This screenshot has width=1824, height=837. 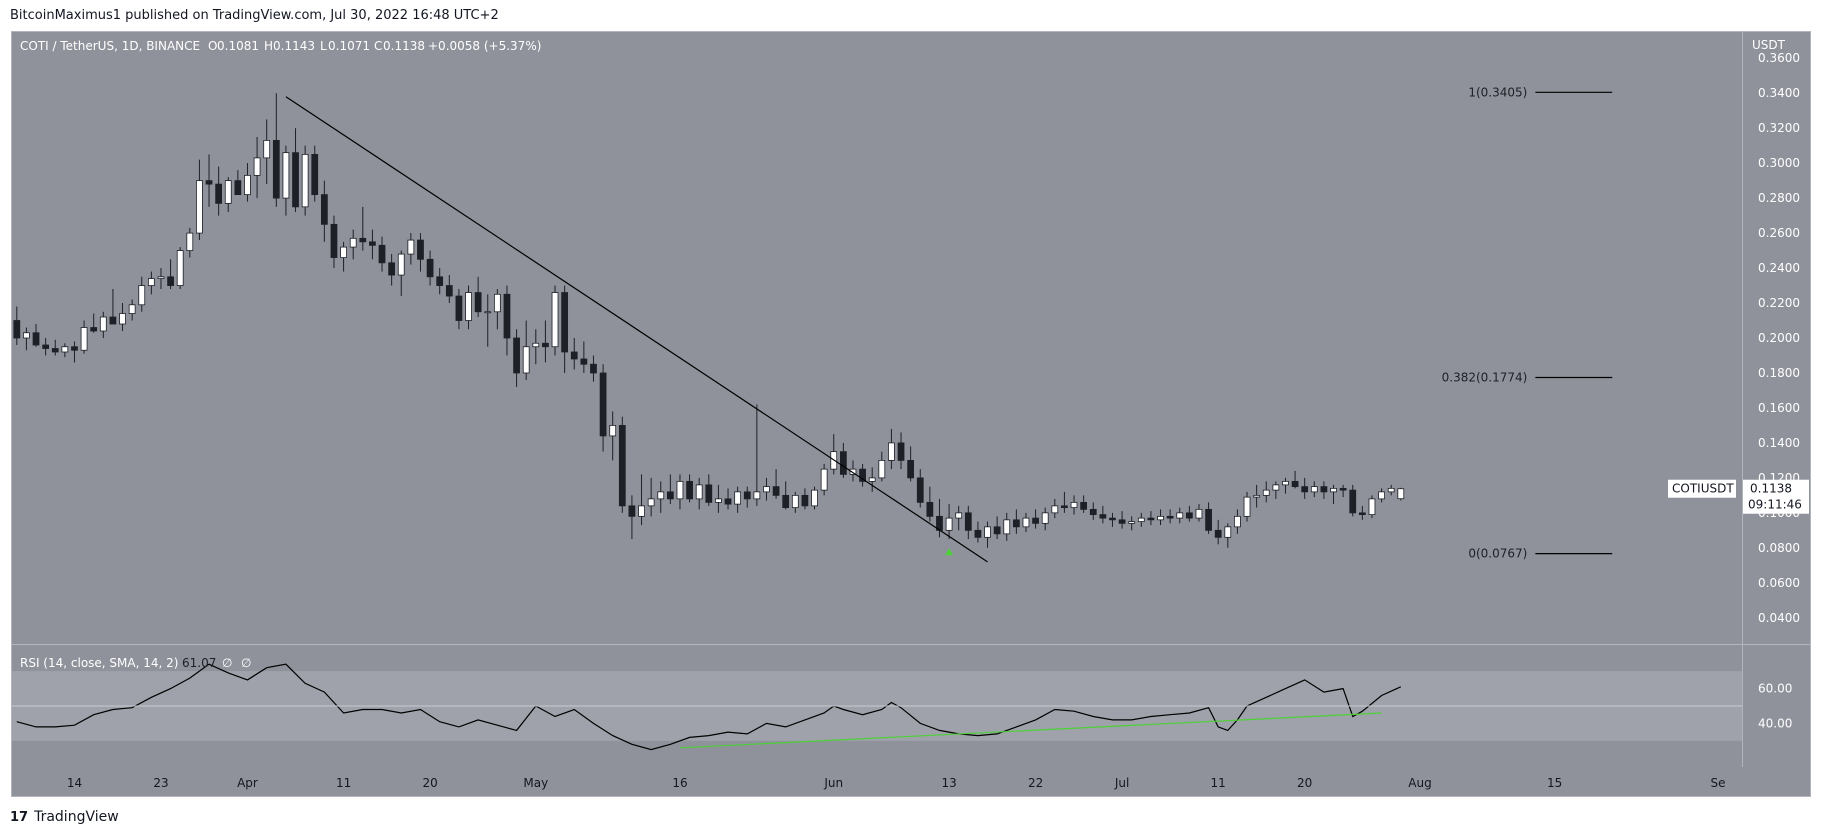 I want to click on rsi-line, so click(x=709, y=707).